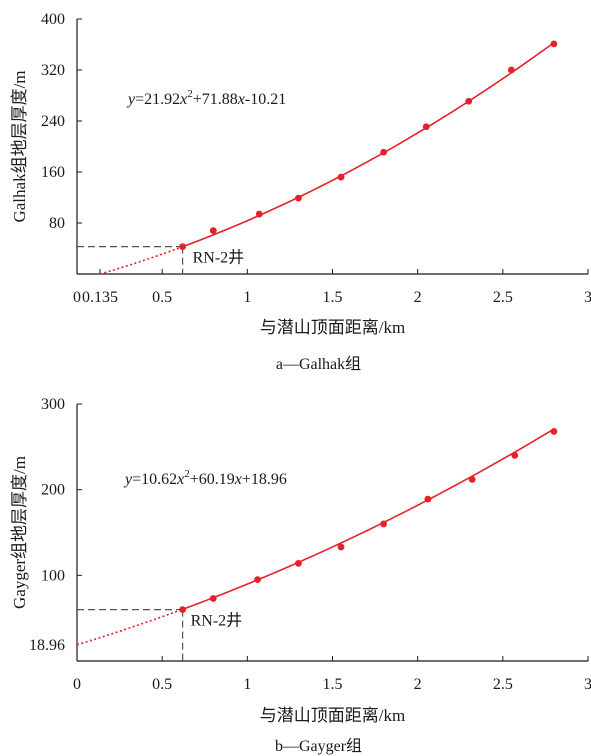 This screenshot has height=756, width=591. What do you see at coordinates (157, 99) in the screenshot?
I see `equation-coef-a: =21.92` at bounding box center [157, 99].